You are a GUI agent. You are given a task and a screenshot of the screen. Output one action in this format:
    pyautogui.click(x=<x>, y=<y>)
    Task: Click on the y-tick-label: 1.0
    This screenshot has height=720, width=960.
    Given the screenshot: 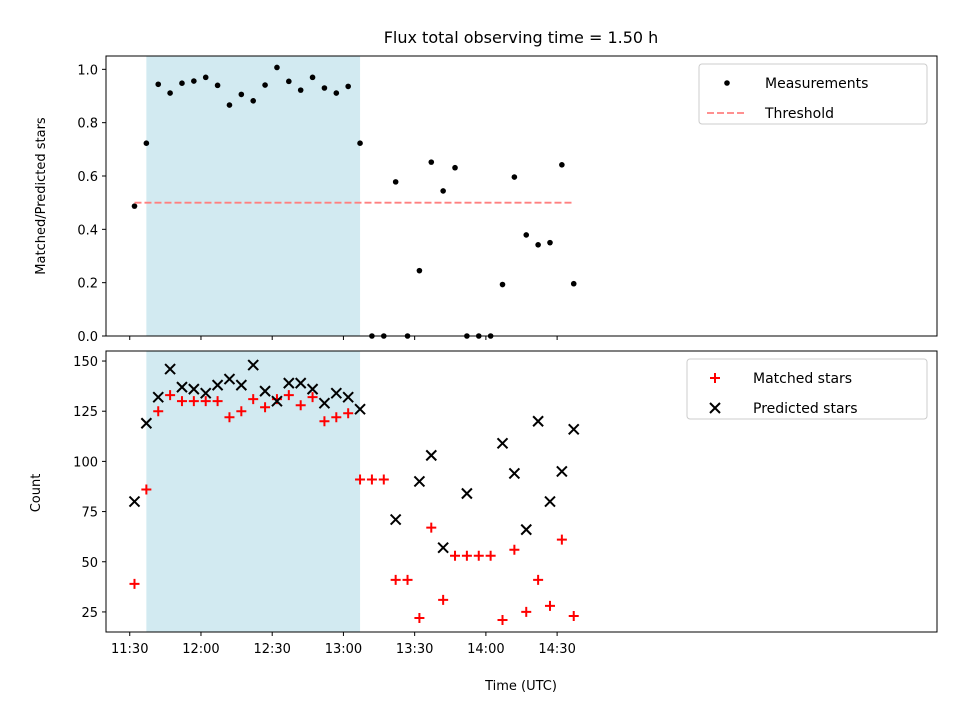 What is the action you would take?
    pyautogui.click(x=87, y=70)
    